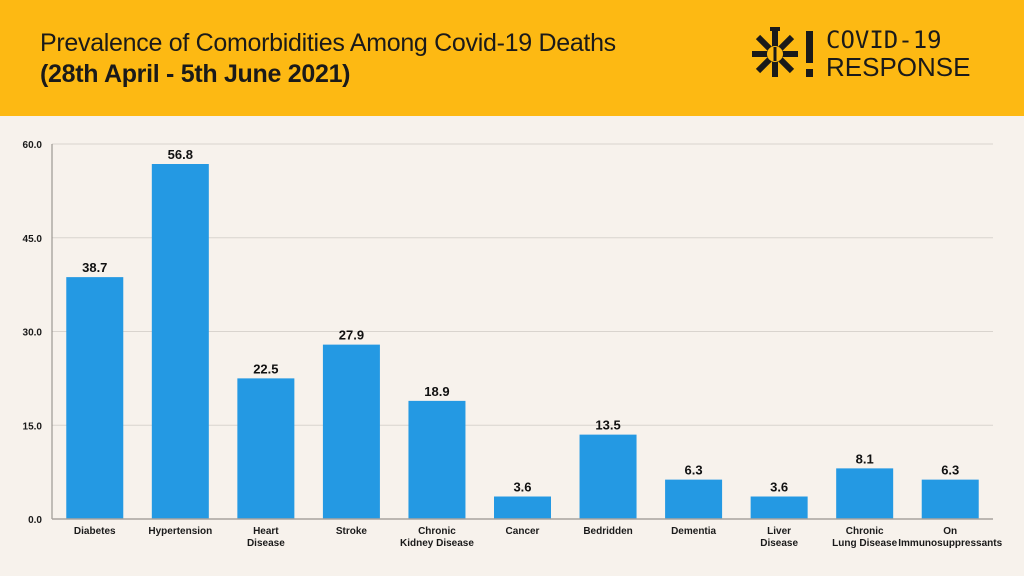 The height and width of the screenshot is (576, 1024). What do you see at coordinates (607, 531) in the screenshot?
I see `x-tick-label: Bedridden` at bounding box center [607, 531].